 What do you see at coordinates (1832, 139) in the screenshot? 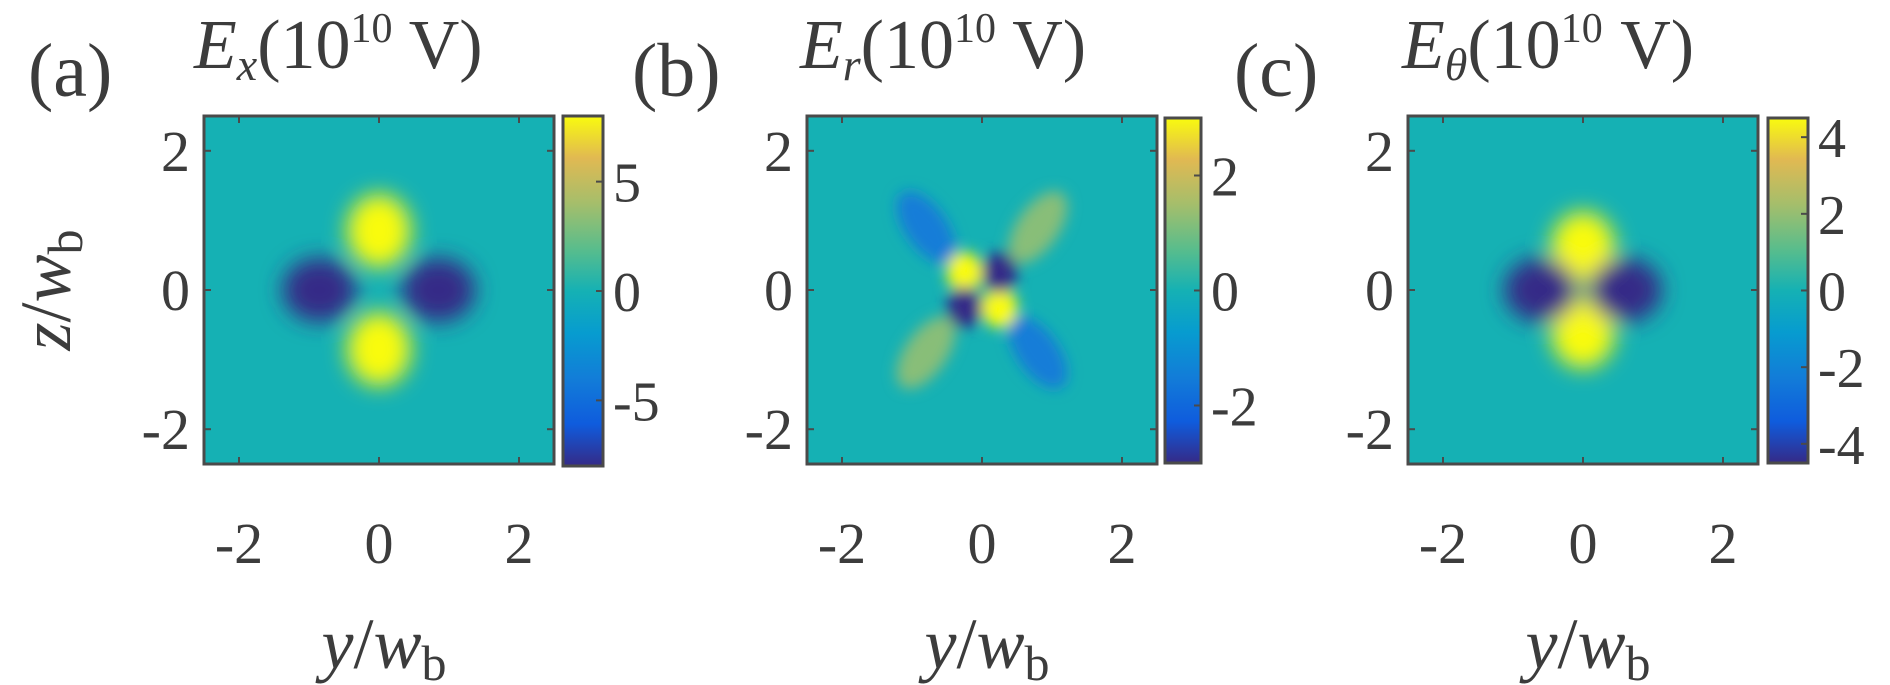
I see `colorbar-tick-label: 4` at bounding box center [1832, 139].